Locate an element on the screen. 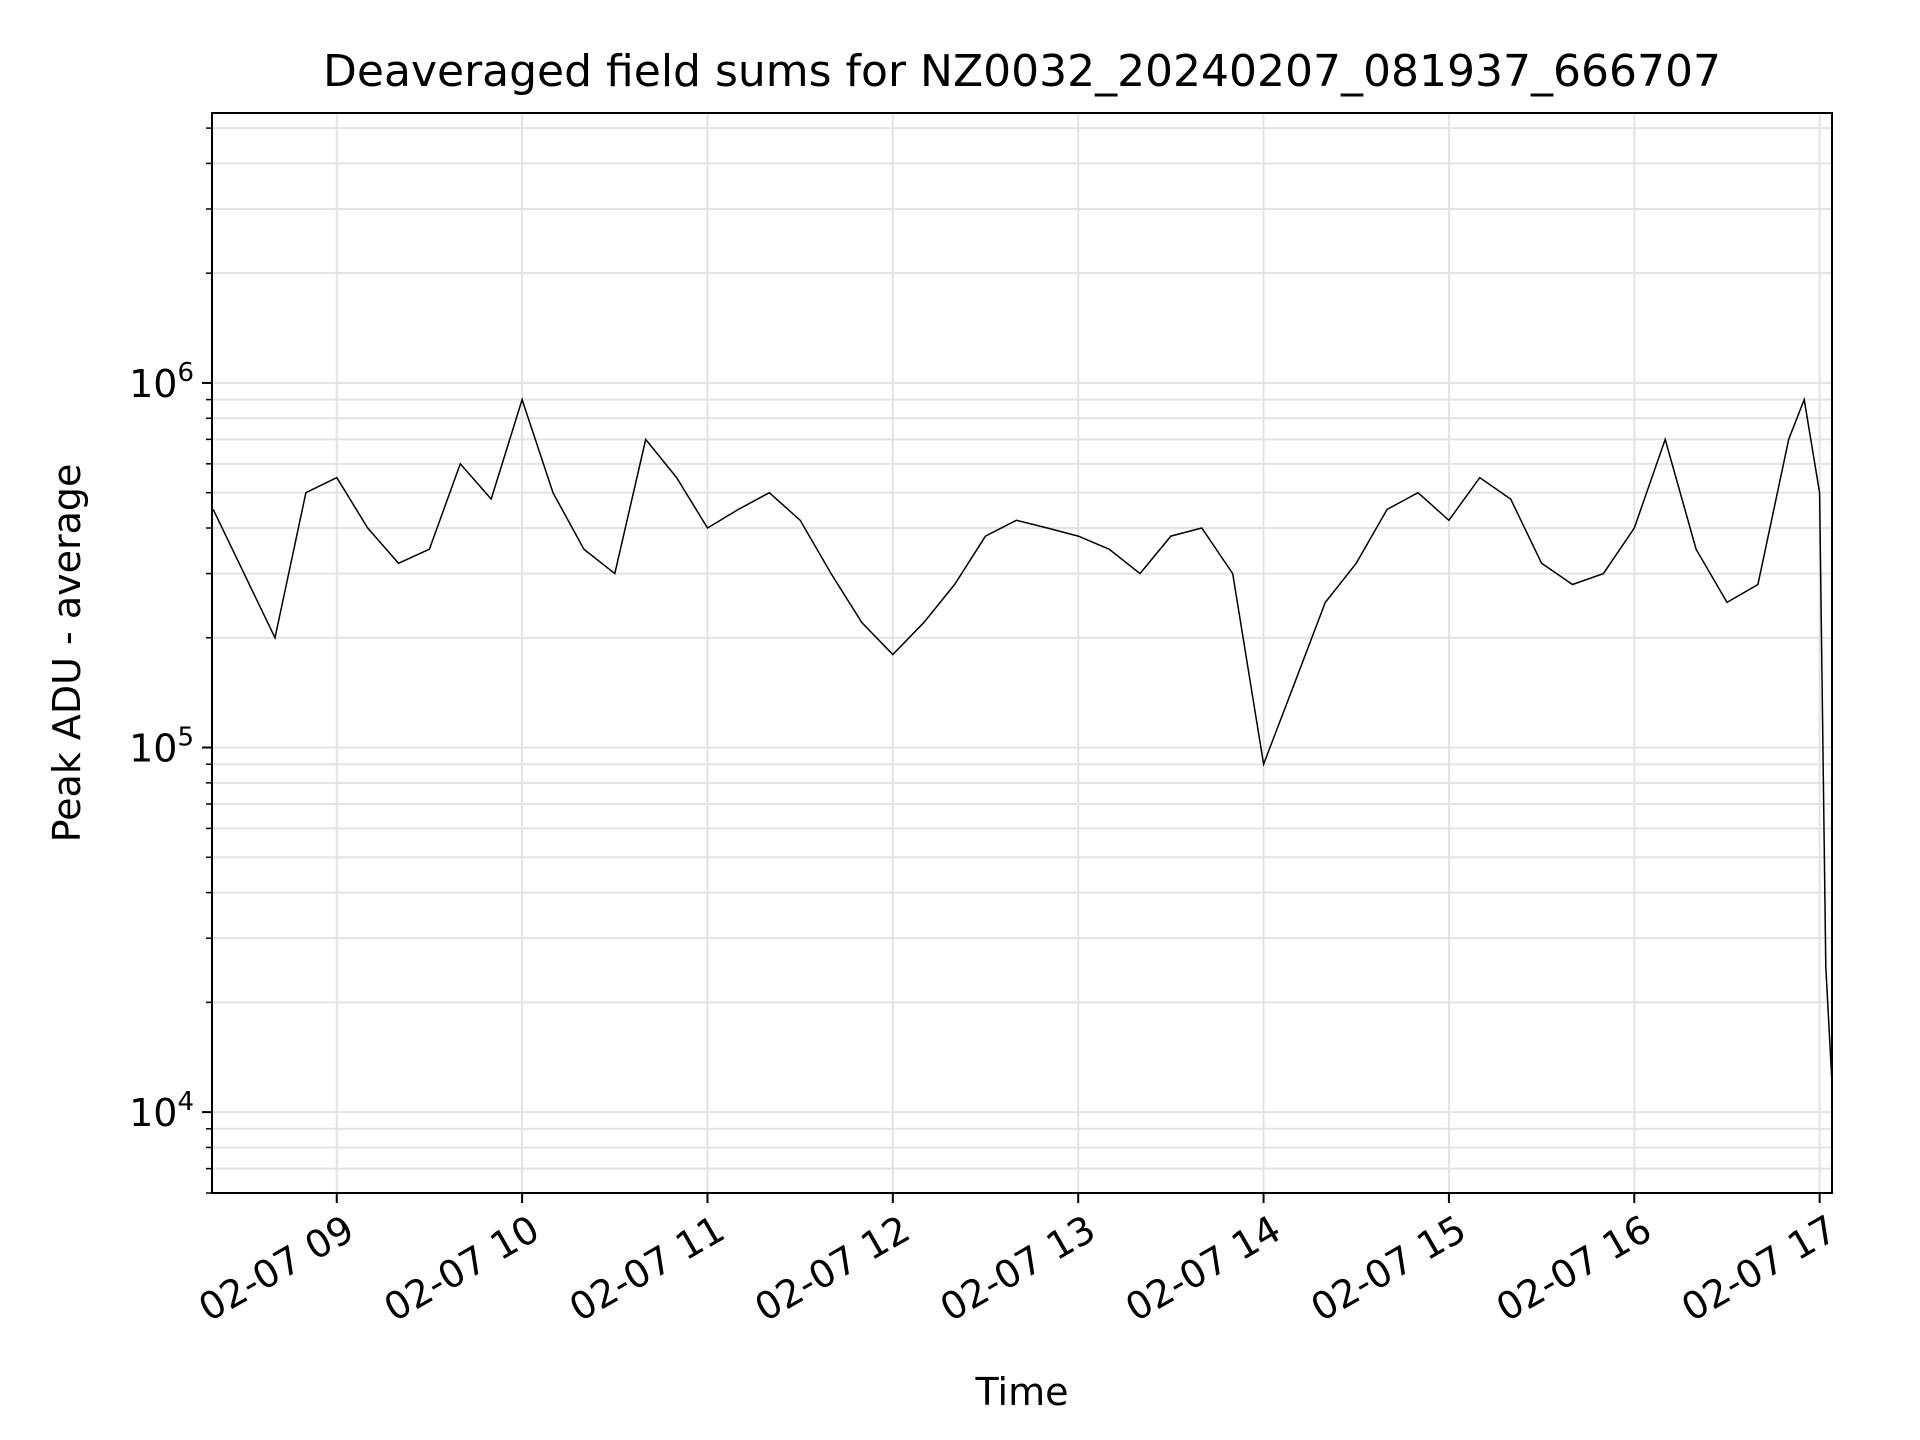 The image size is (1920, 1440). y-tick-label: 106 is located at coordinates (161, 382).